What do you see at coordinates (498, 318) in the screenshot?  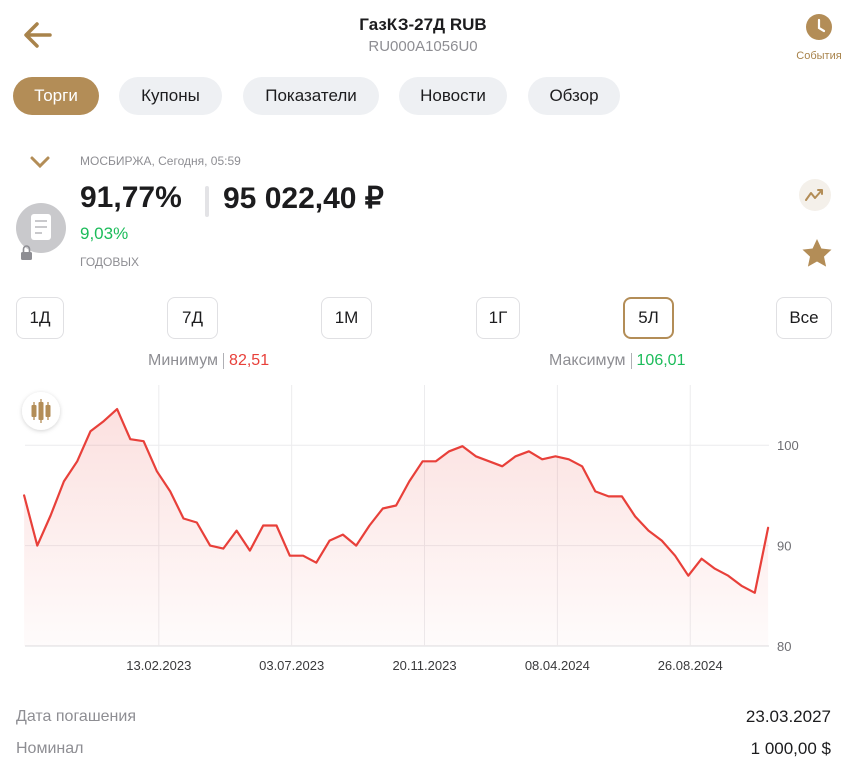 I see `period-button: 1Г` at bounding box center [498, 318].